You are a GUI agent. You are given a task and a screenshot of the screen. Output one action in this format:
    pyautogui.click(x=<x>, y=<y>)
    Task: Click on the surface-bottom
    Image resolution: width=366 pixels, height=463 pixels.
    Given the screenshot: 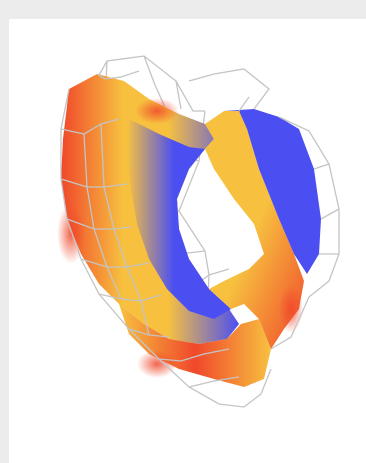 What is the action you would take?
    pyautogui.click(x=195, y=345)
    